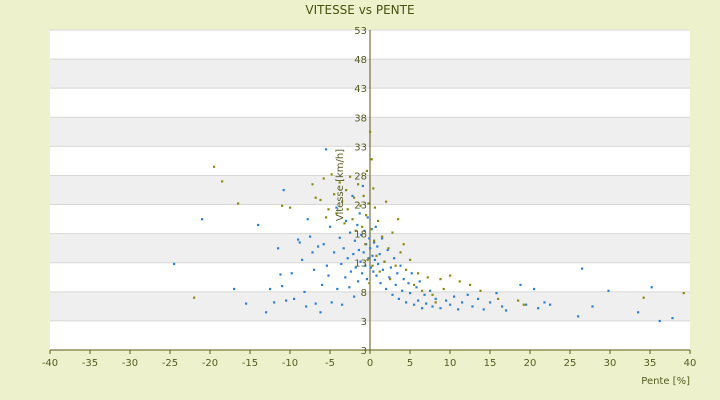 The width and height of the screenshot is (720, 400). Describe the element at coordinates (364, 322) in the screenshot. I see `y-tick-label: 3` at that location.